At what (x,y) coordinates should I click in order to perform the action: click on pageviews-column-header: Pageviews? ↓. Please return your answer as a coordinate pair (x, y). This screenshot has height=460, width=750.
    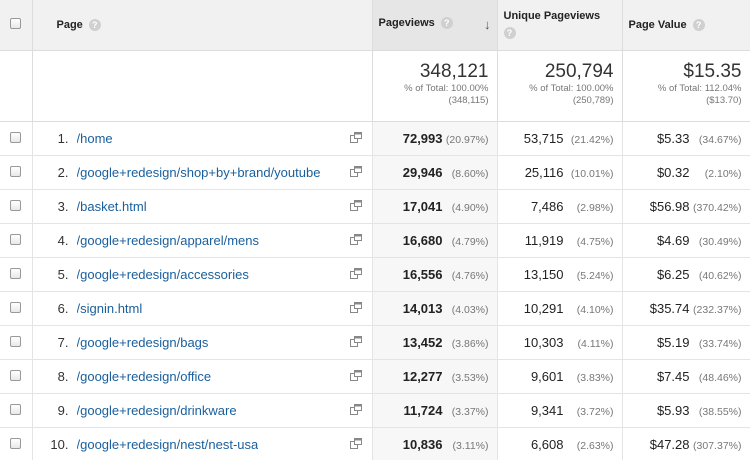
    Looking at the image, I should click on (435, 25).